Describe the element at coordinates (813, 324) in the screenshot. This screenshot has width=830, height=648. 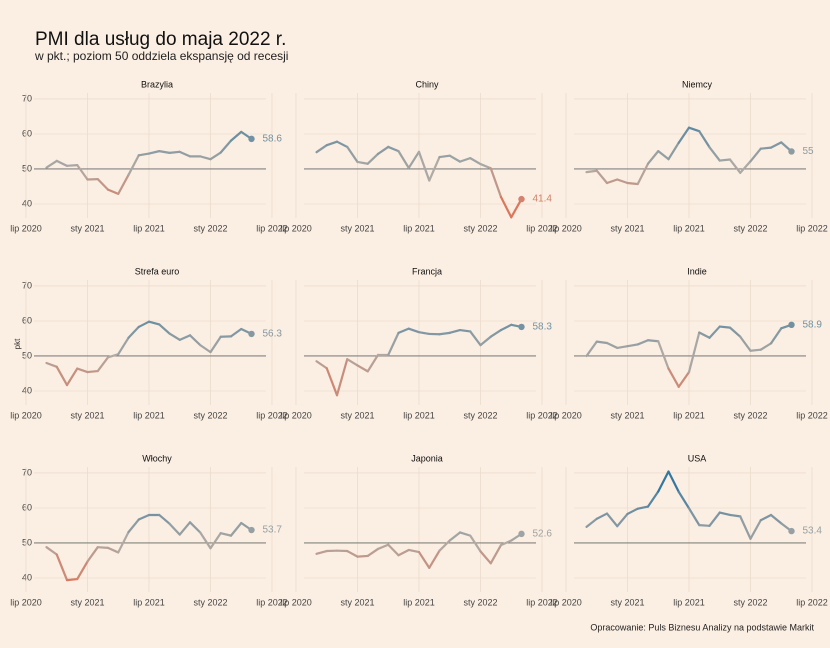
I see `end-label: 58.9` at that location.